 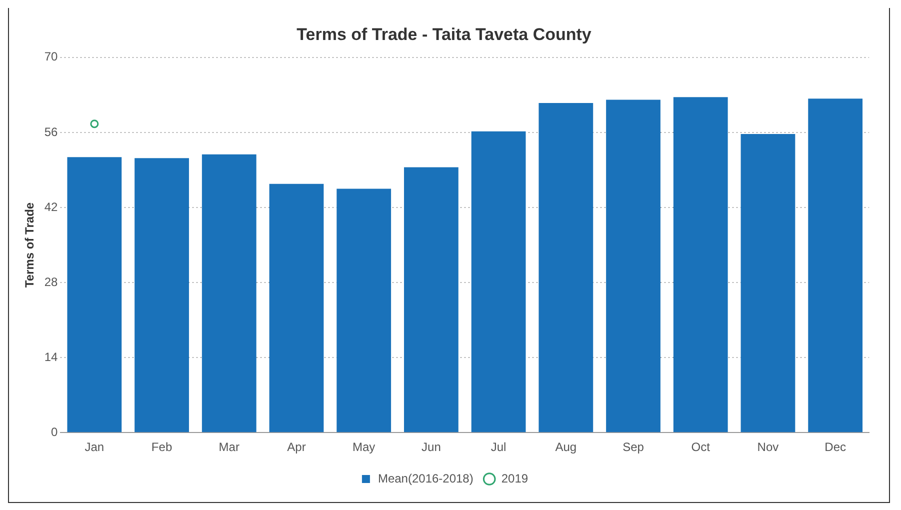 What do you see at coordinates (426, 478) in the screenshot?
I see `legend-label: Mean(2016-2018)` at bounding box center [426, 478].